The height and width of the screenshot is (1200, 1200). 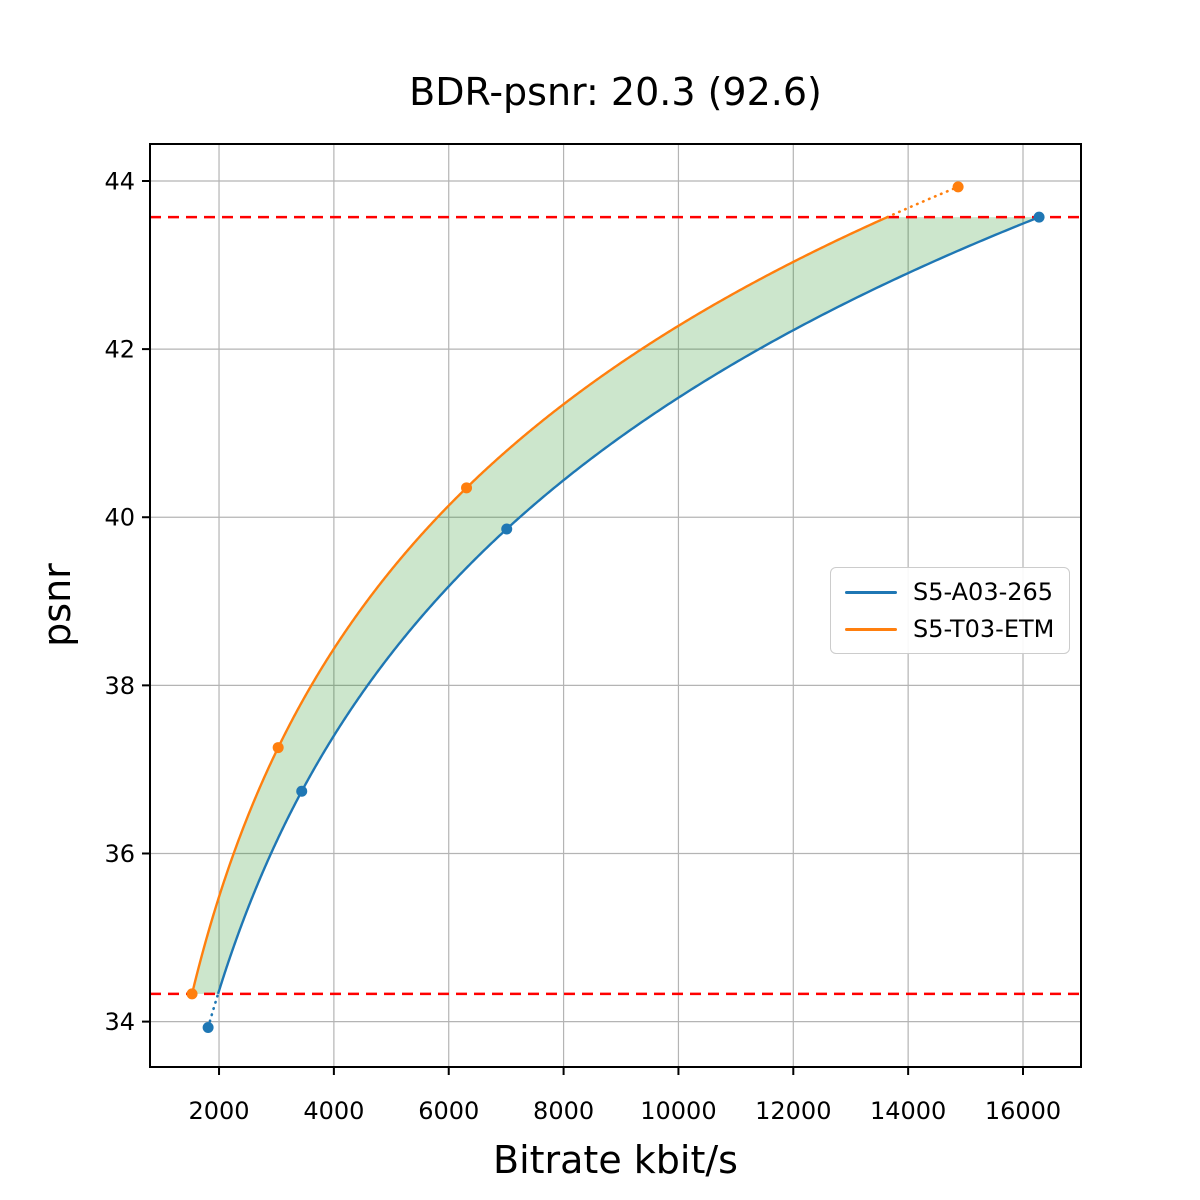 I want to click on x-tick-label: 16000, so click(x=1023, y=1111).